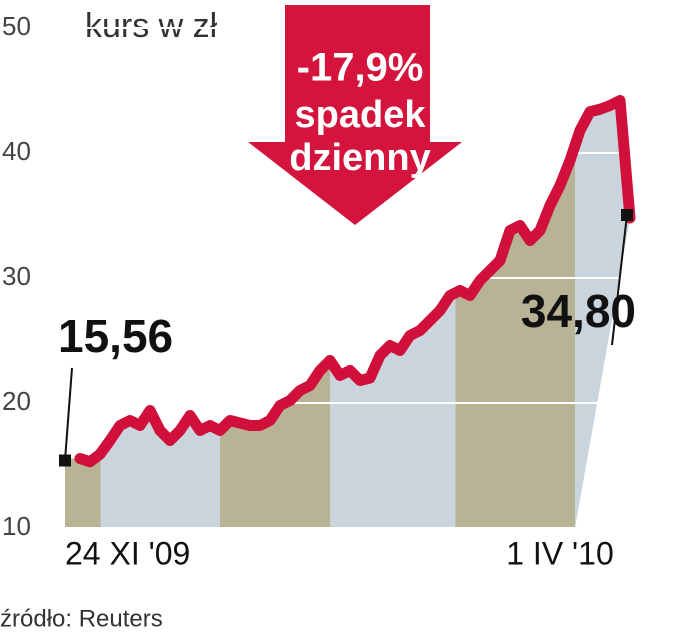 This screenshot has width=692, height=640. Describe the element at coordinates (115, 336) in the screenshot. I see `value-label: 15,56` at that location.